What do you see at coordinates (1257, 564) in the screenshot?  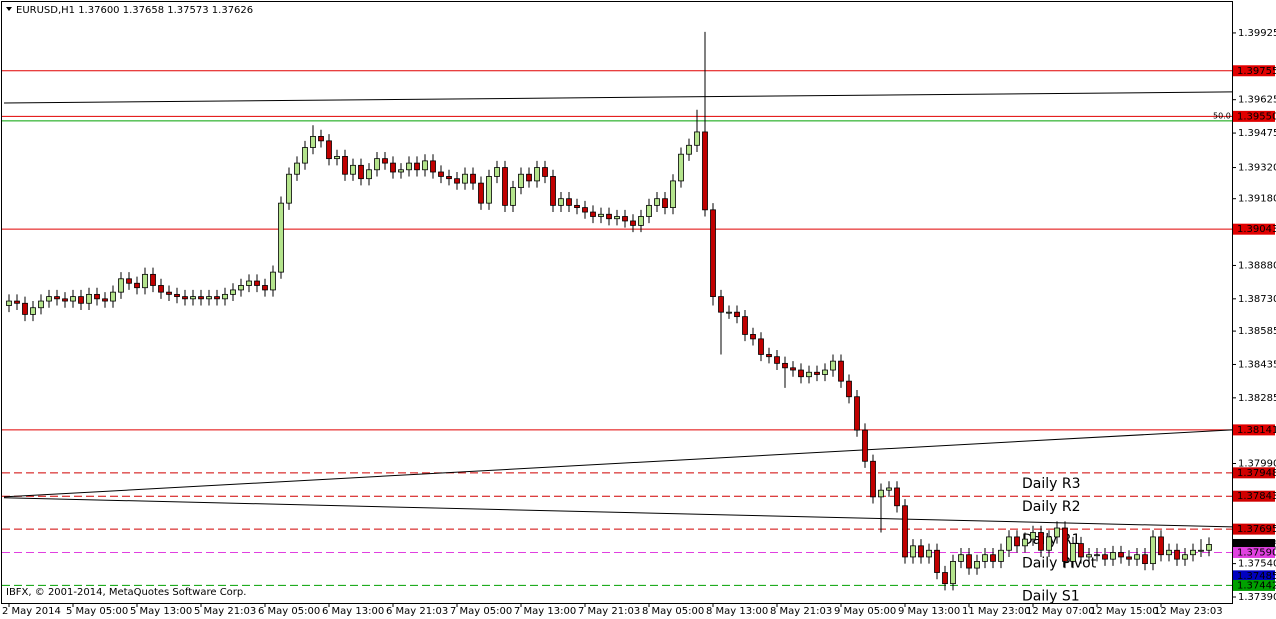 I see `y-tick-label: 1.37540` at bounding box center [1257, 564].